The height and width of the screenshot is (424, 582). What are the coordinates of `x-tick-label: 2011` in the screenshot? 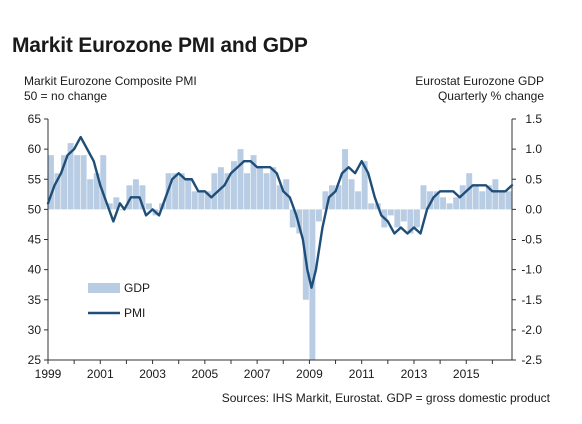 It's located at (362, 374).